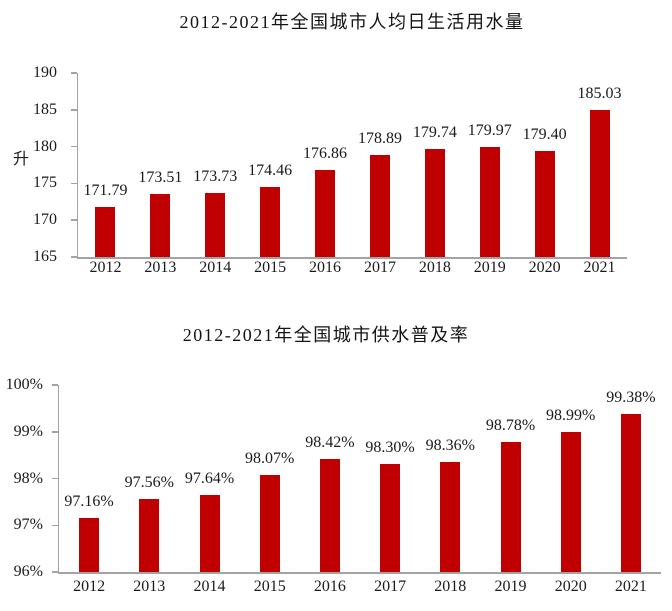  What do you see at coordinates (89, 501) in the screenshot?
I see `bar-value-label: 97.16%` at bounding box center [89, 501].